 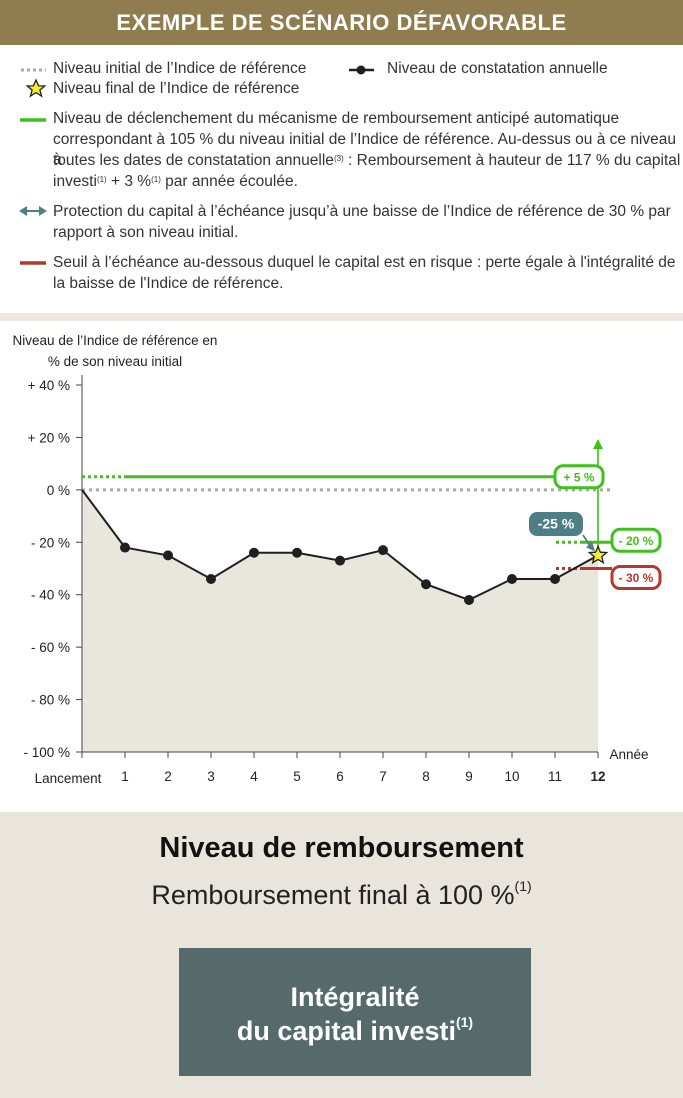 I want to click on trigger-badge-label: + 5 %, so click(x=578, y=477).